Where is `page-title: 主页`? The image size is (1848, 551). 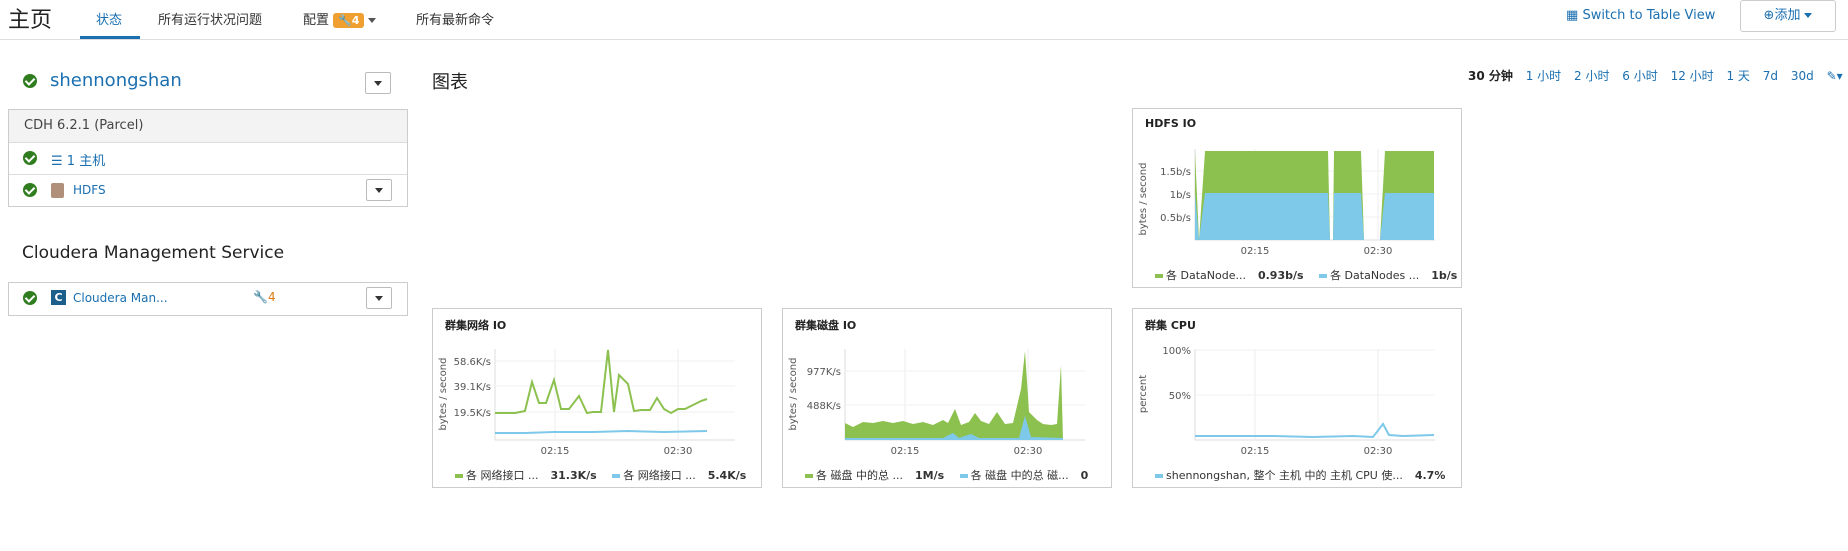
page-title: 主页 is located at coordinates (30, 20).